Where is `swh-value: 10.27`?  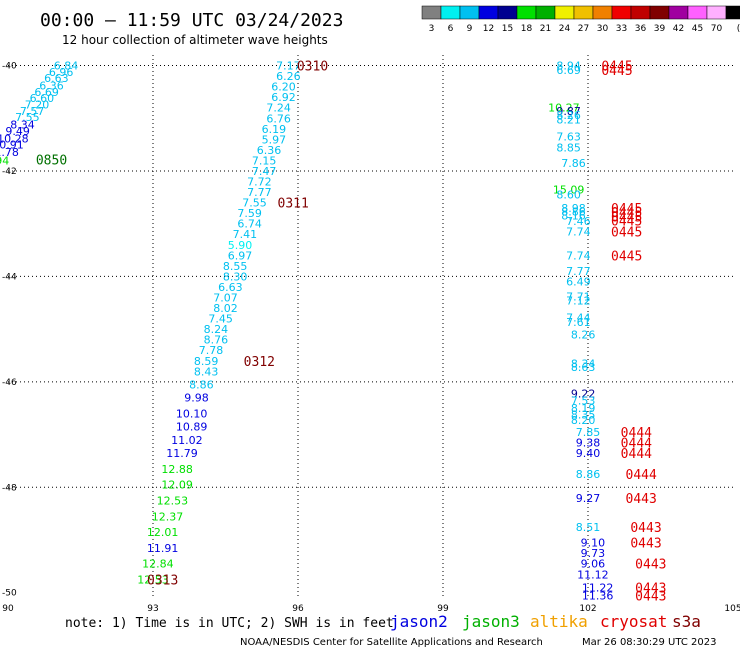
swh-value: 10.27 is located at coordinates (564, 108).